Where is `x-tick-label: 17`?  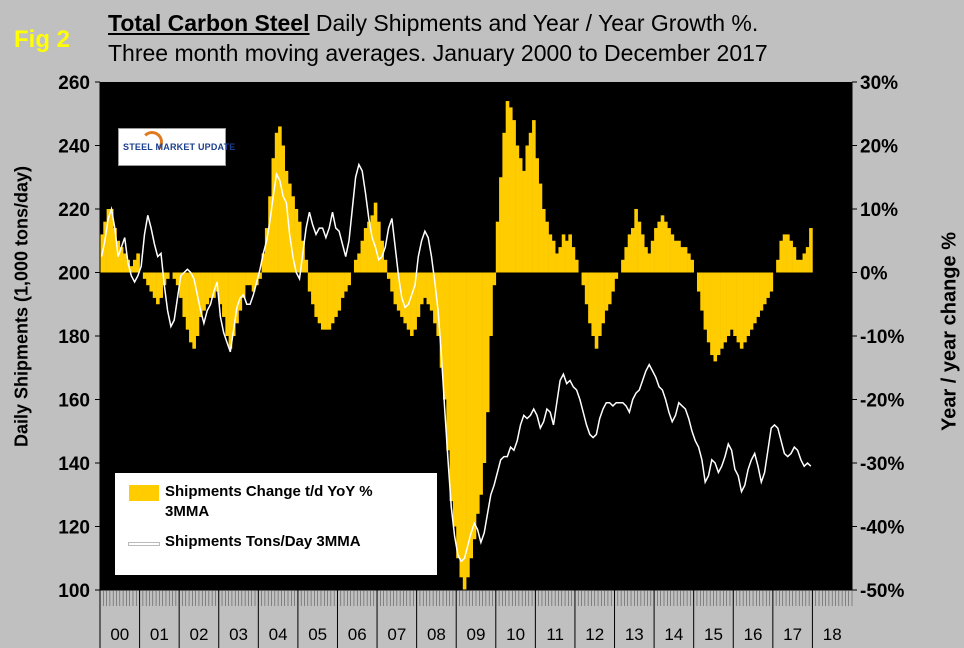 x-tick-label: 17 is located at coordinates (792, 634).